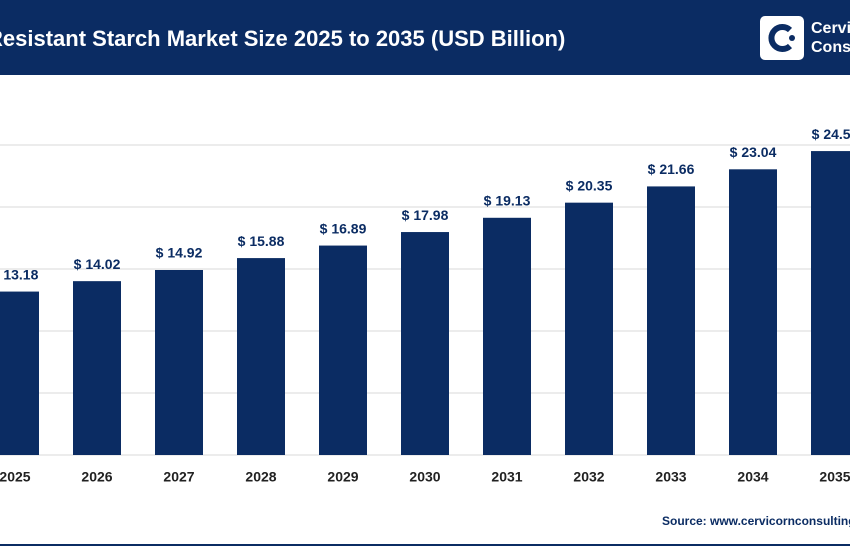  I want to click on x-tick-label: 2029, so click(342, 477).